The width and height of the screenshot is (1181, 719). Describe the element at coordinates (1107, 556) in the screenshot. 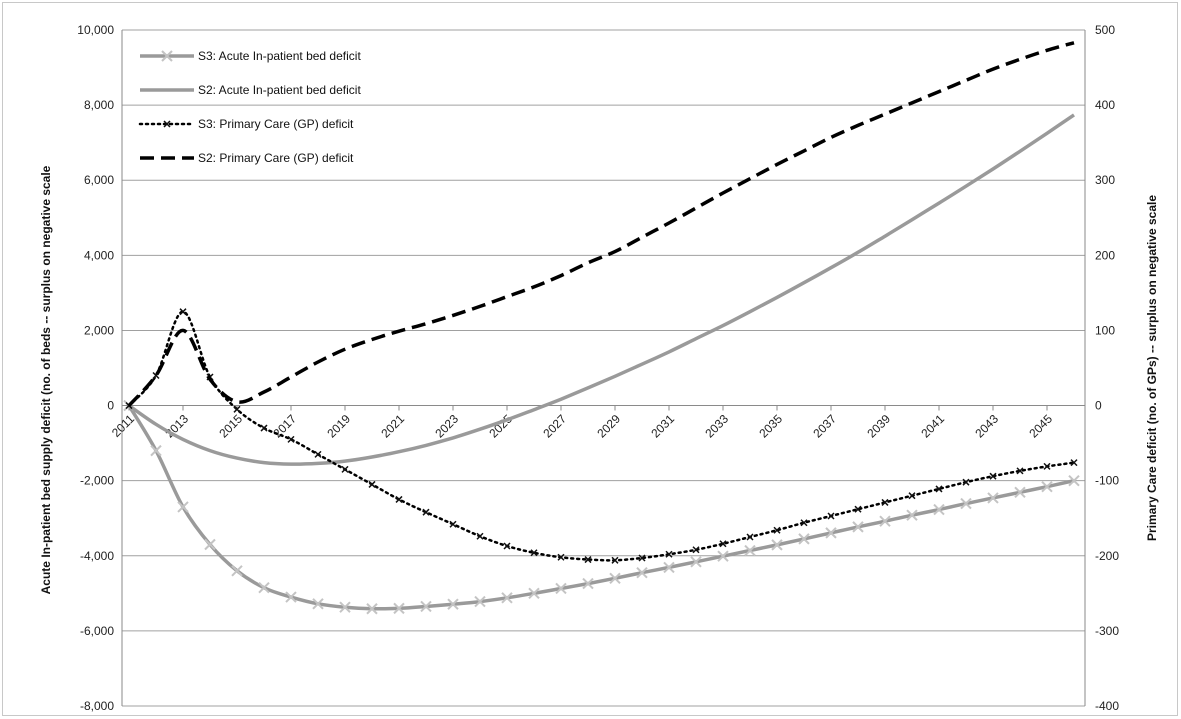

I see `y-tick-label-right: -200` at that location.